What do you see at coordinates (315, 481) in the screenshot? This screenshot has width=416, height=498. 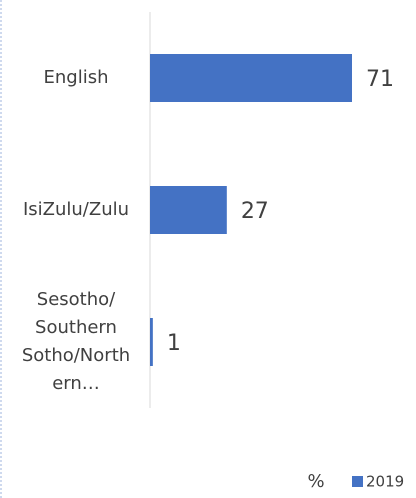 I see `x-axis-label: %` at bounding box center [315, 481].